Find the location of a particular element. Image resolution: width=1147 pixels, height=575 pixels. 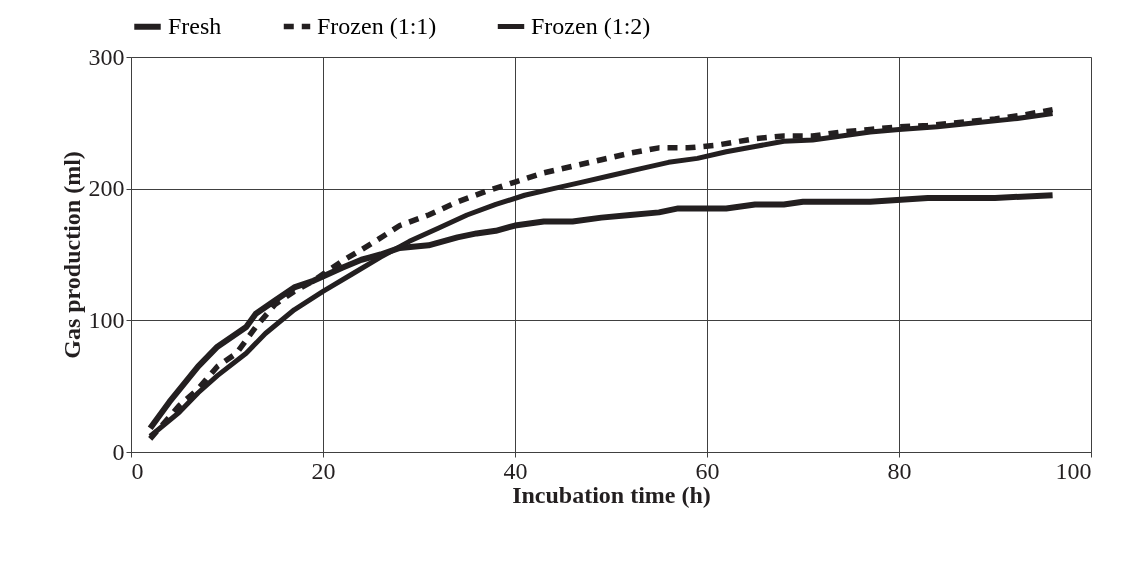

y-tick-label: 0 is located at coordinates (118, 451).